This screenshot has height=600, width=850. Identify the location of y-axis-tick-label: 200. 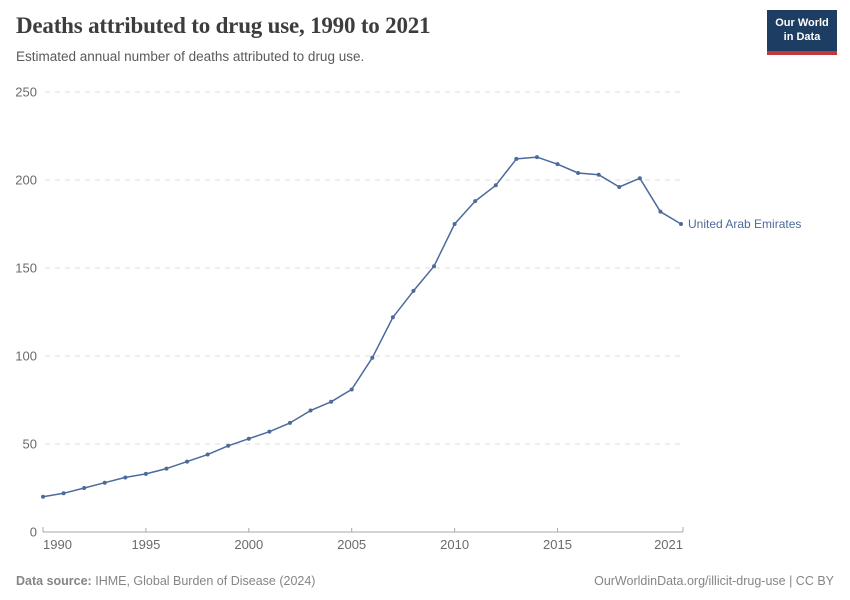
(26, 180).